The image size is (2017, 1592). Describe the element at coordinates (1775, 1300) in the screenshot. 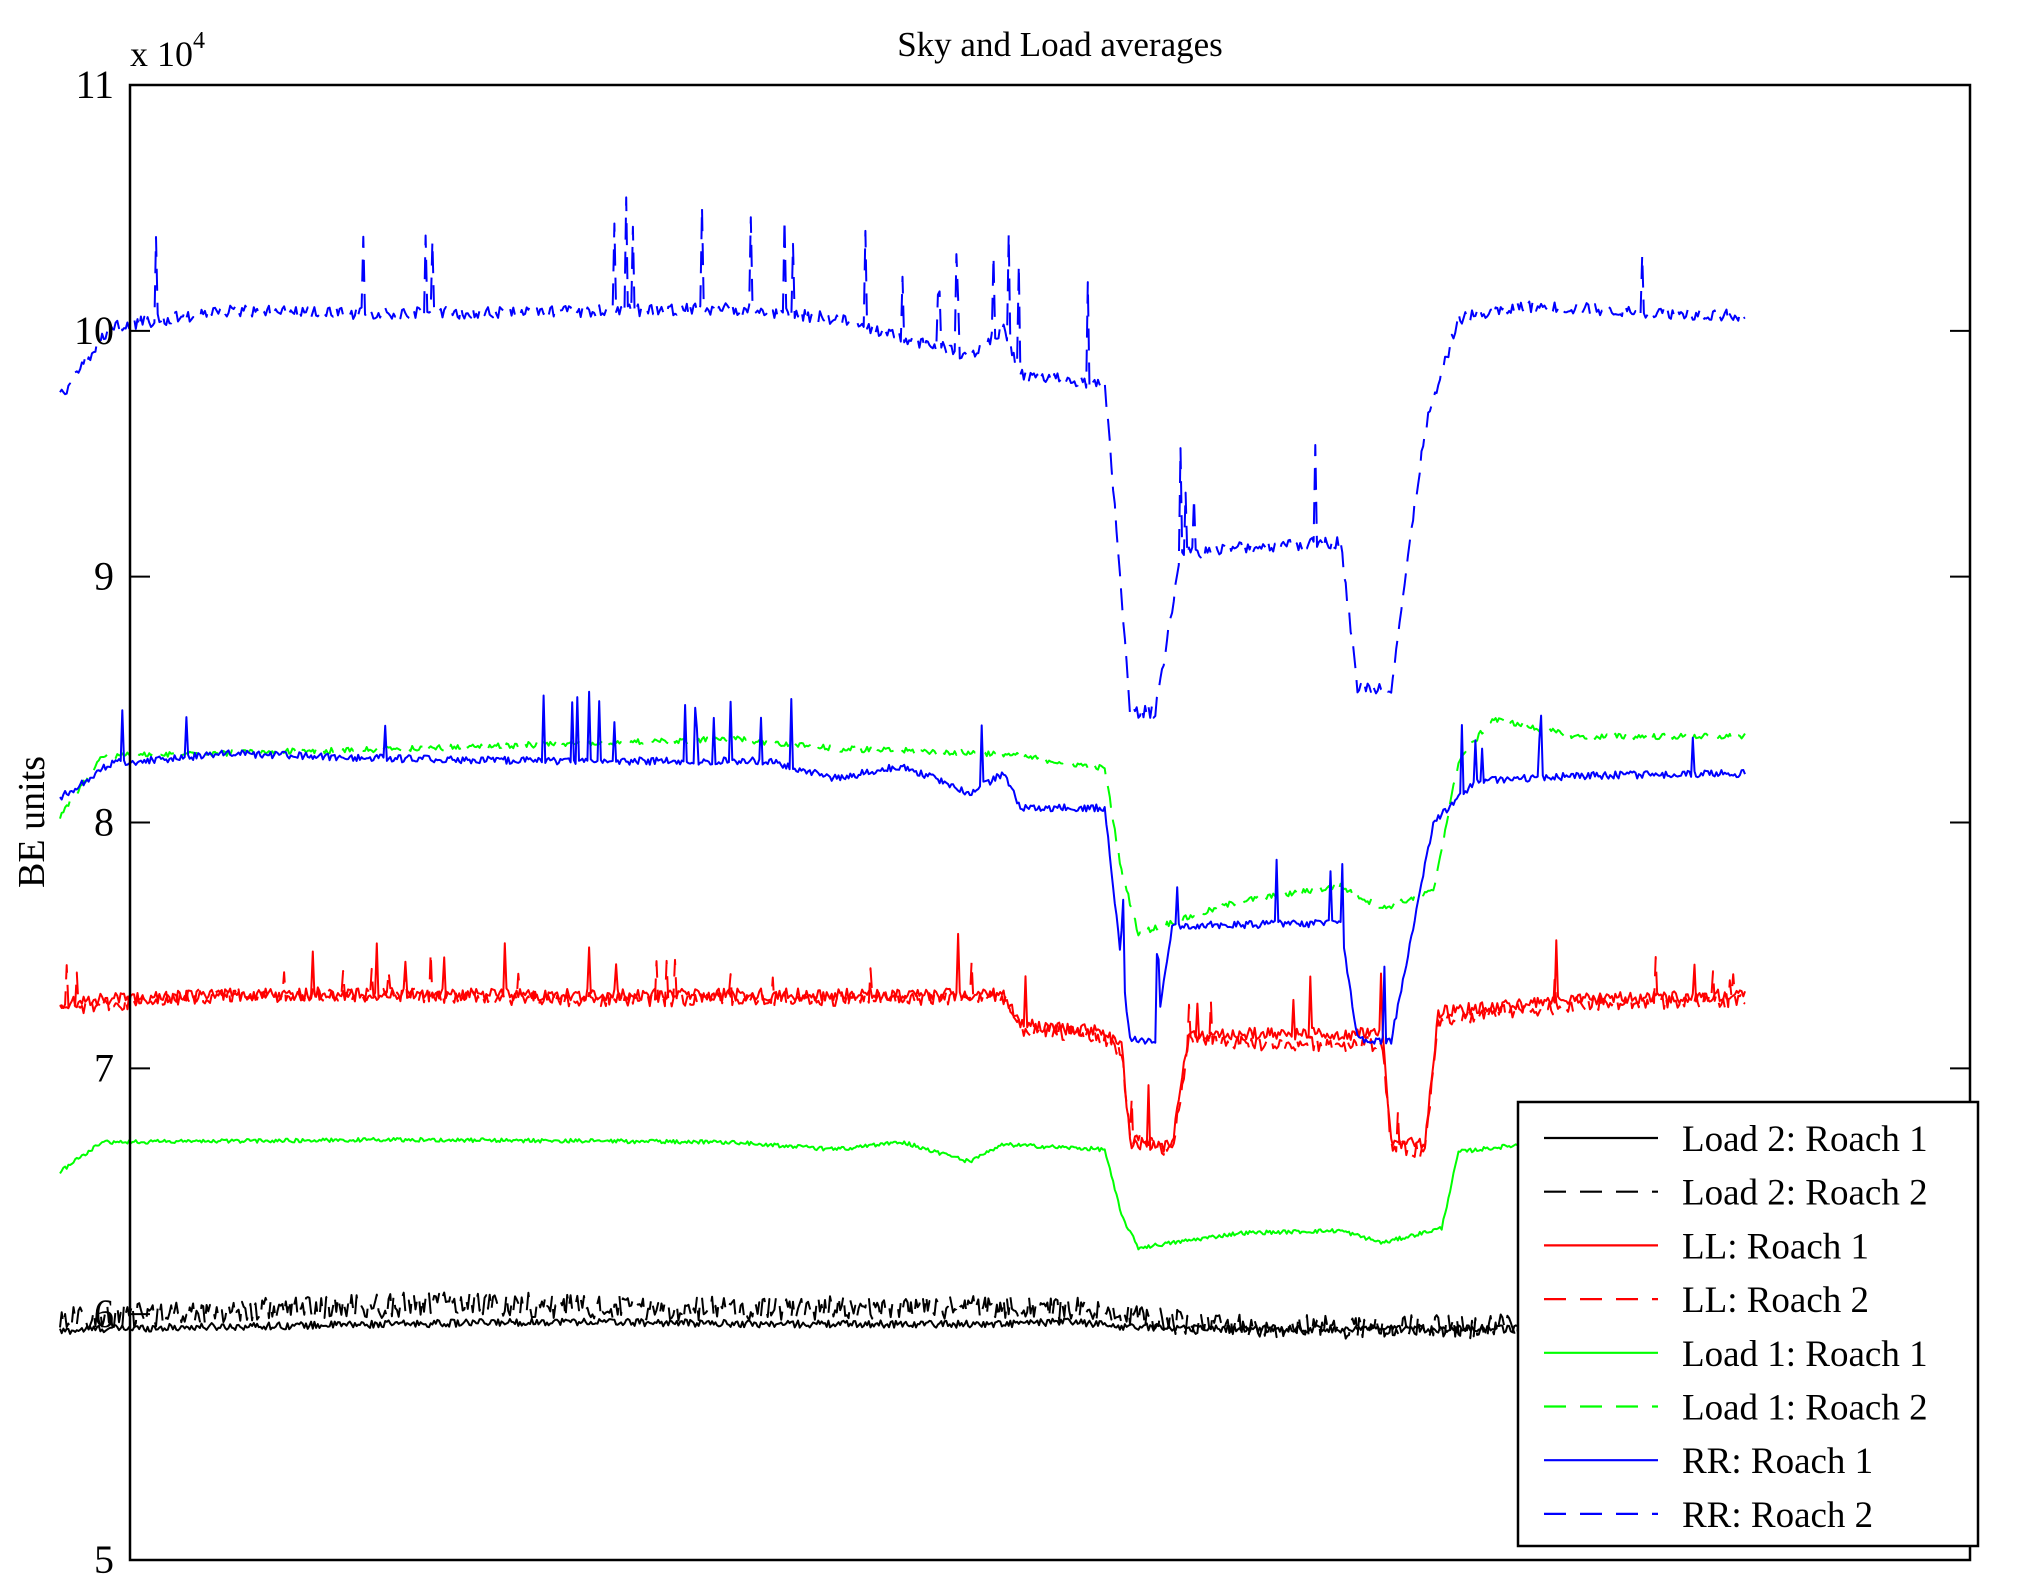

I see `legend-label: LL: Roach 2` at that location.